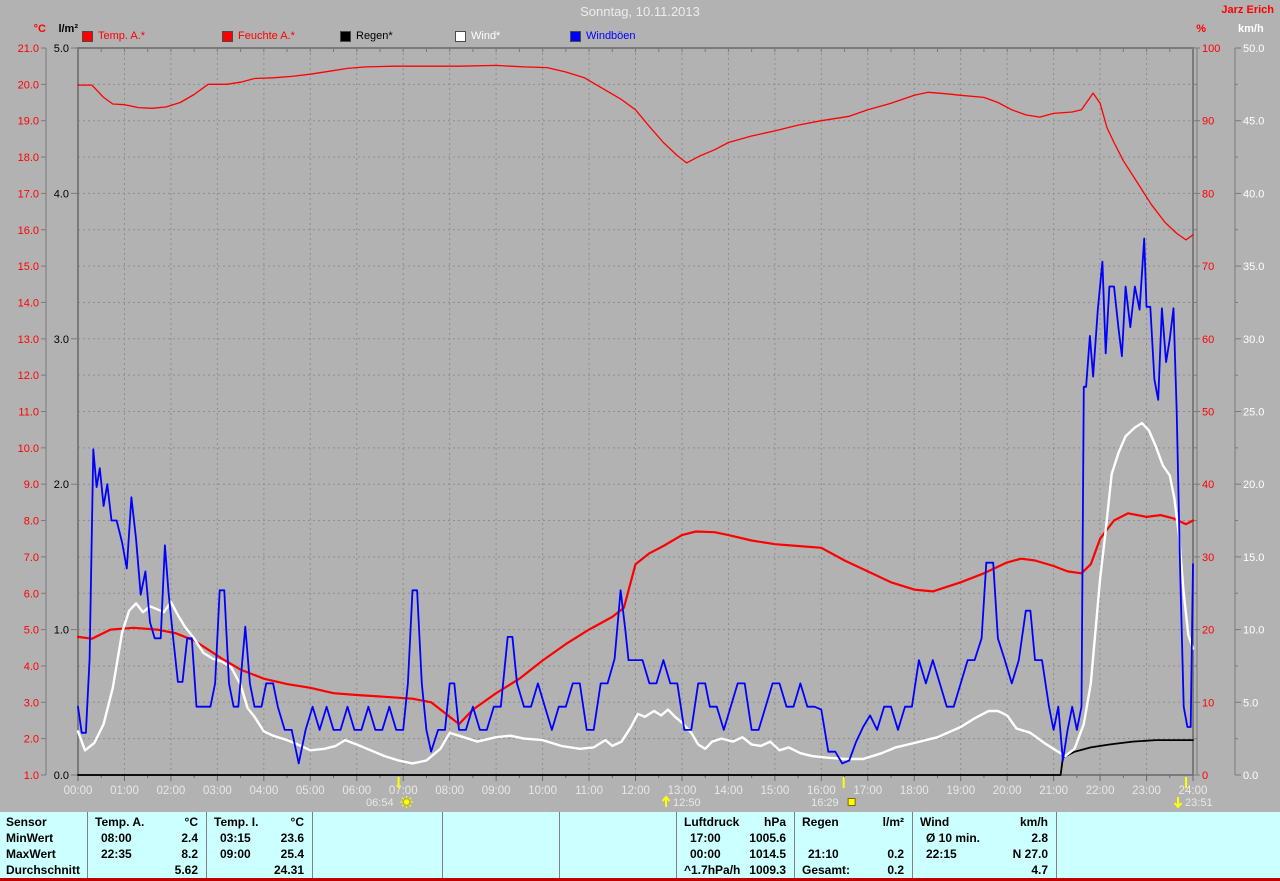 This screenshot has width=1280, height=881. What do you see at coordinates (30, 838) in the screenshot?
I see `table-row-header: MinWert` at bounding box center [30, 838].